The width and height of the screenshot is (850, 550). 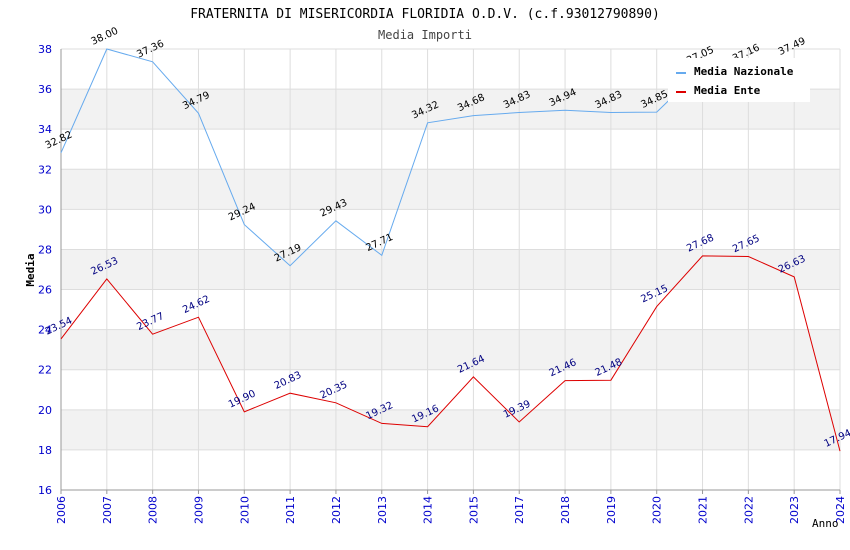 What do you see at coordinates (45, 89) in the screenshot?
I see `y-tick-label: 36` at bounding box center [45, 89].